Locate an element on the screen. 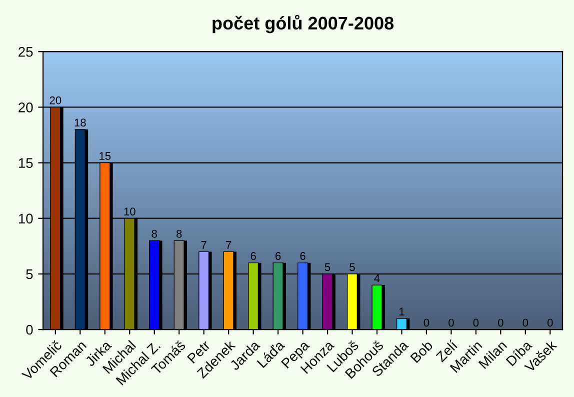  y-tick-label: 10 is located at coordinates (25, 219).